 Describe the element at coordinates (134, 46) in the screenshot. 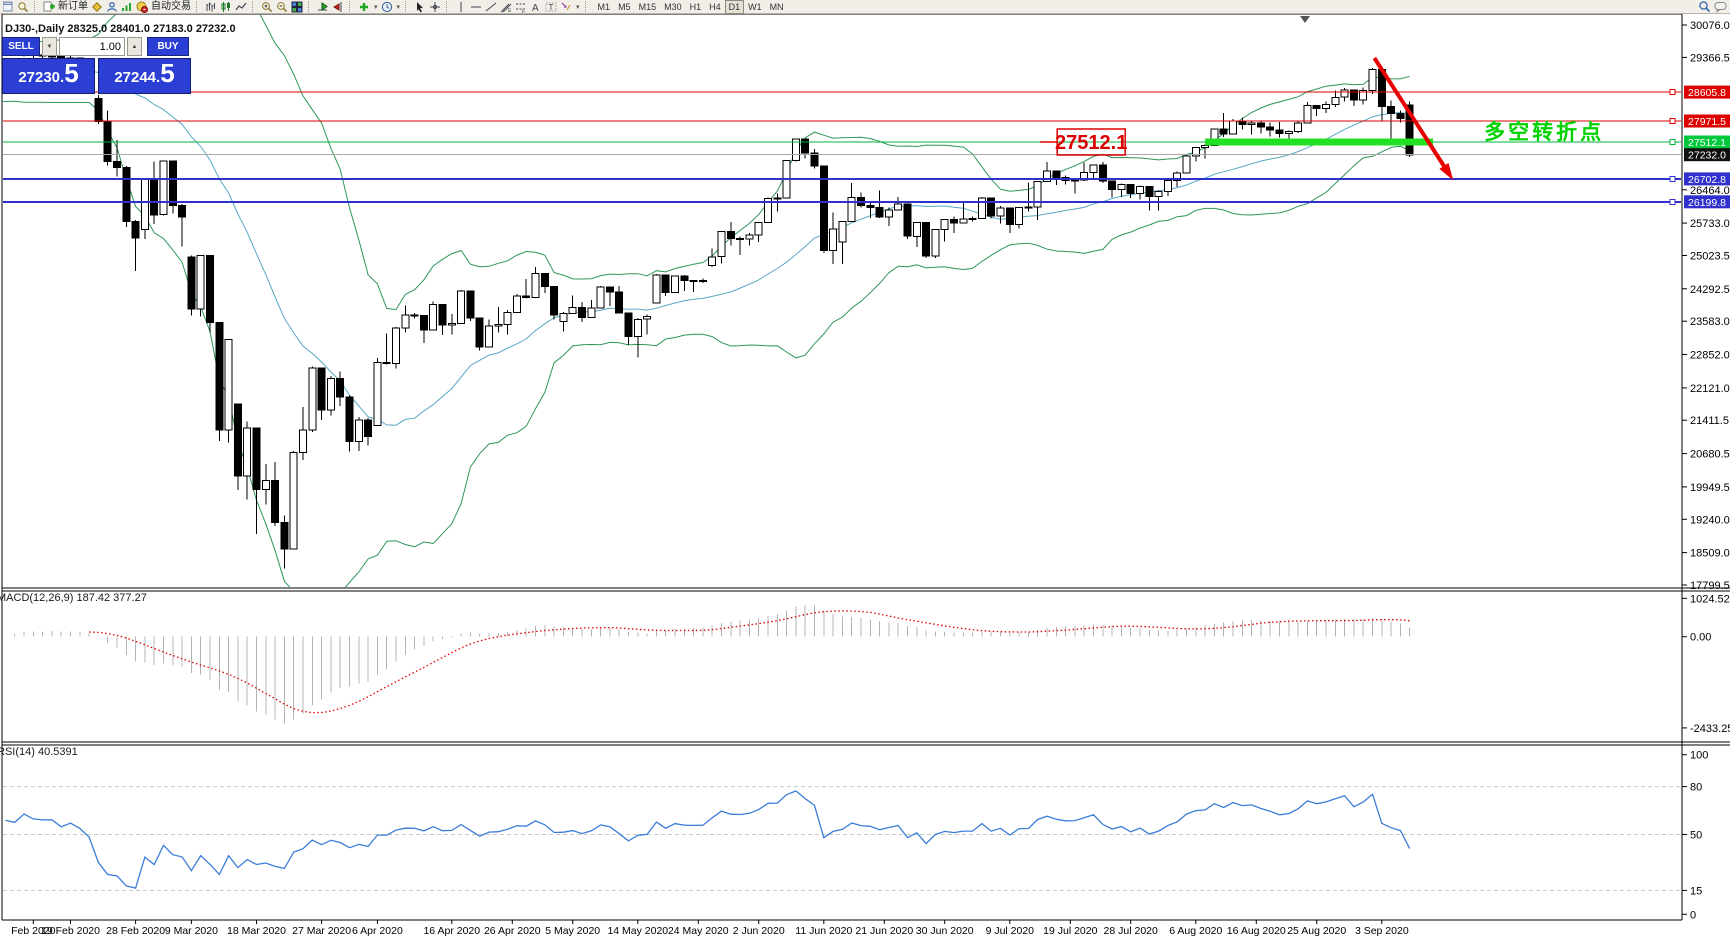

I see `volume-increase-button: ▲` at that location.